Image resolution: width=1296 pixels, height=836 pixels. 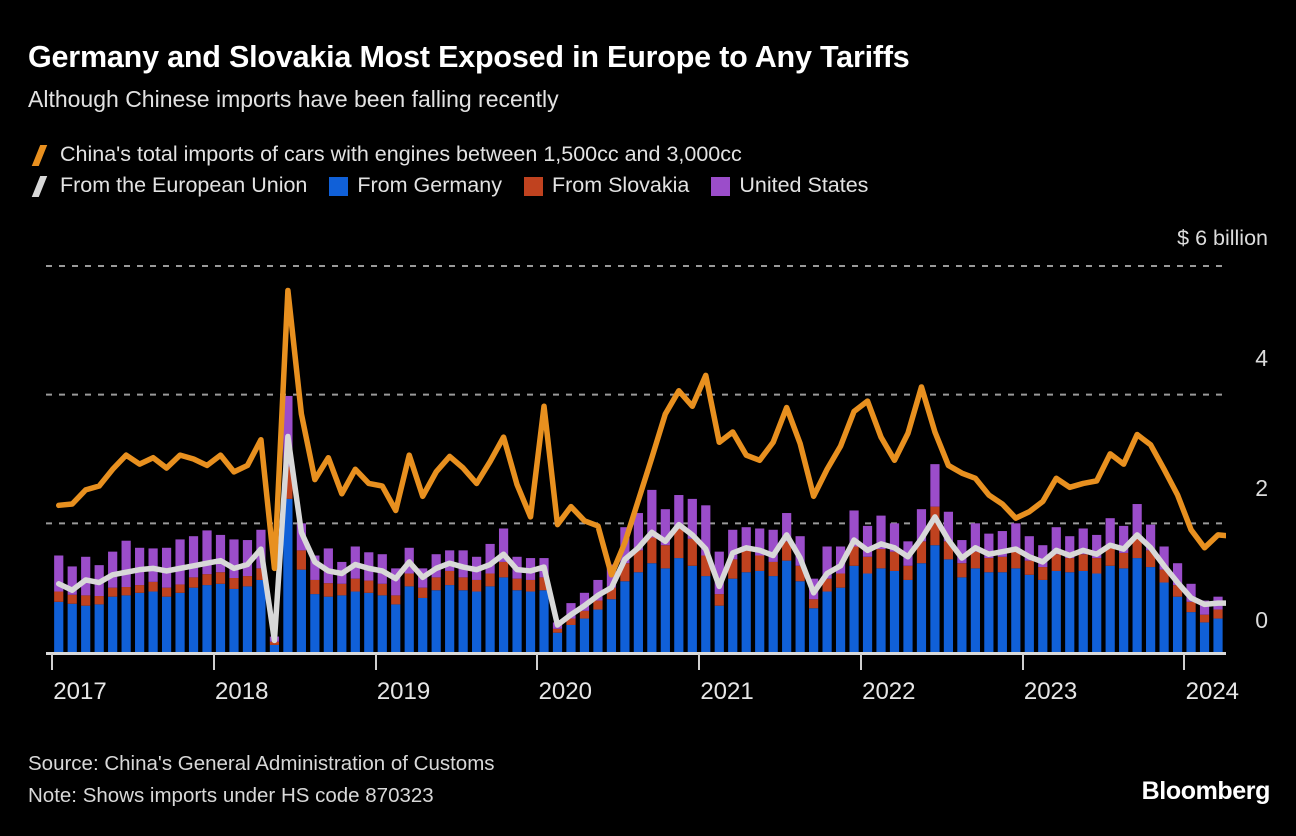 I want to click on legend-item-slovakia: From Slovakia, so click(x=606, y=186).